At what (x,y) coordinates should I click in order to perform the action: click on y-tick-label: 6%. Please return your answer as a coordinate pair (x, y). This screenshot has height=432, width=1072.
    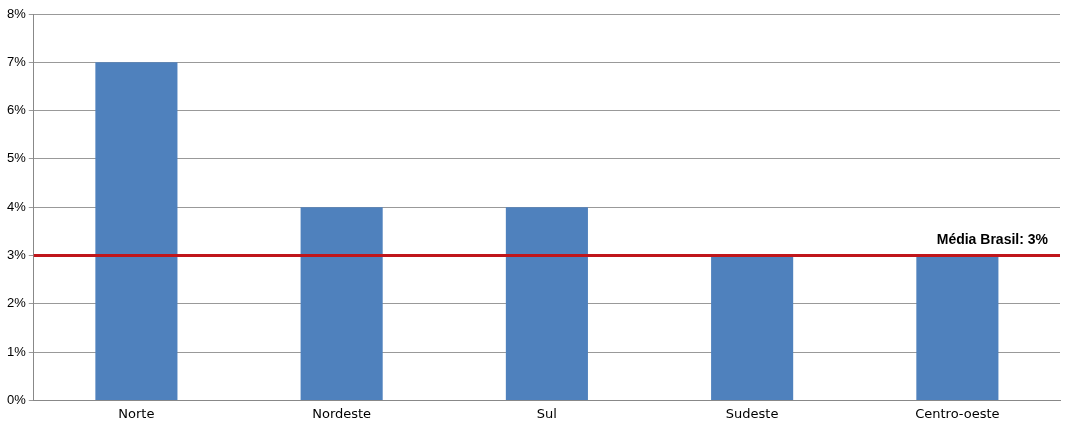
    Looking at the image, I should click on (16, 110).